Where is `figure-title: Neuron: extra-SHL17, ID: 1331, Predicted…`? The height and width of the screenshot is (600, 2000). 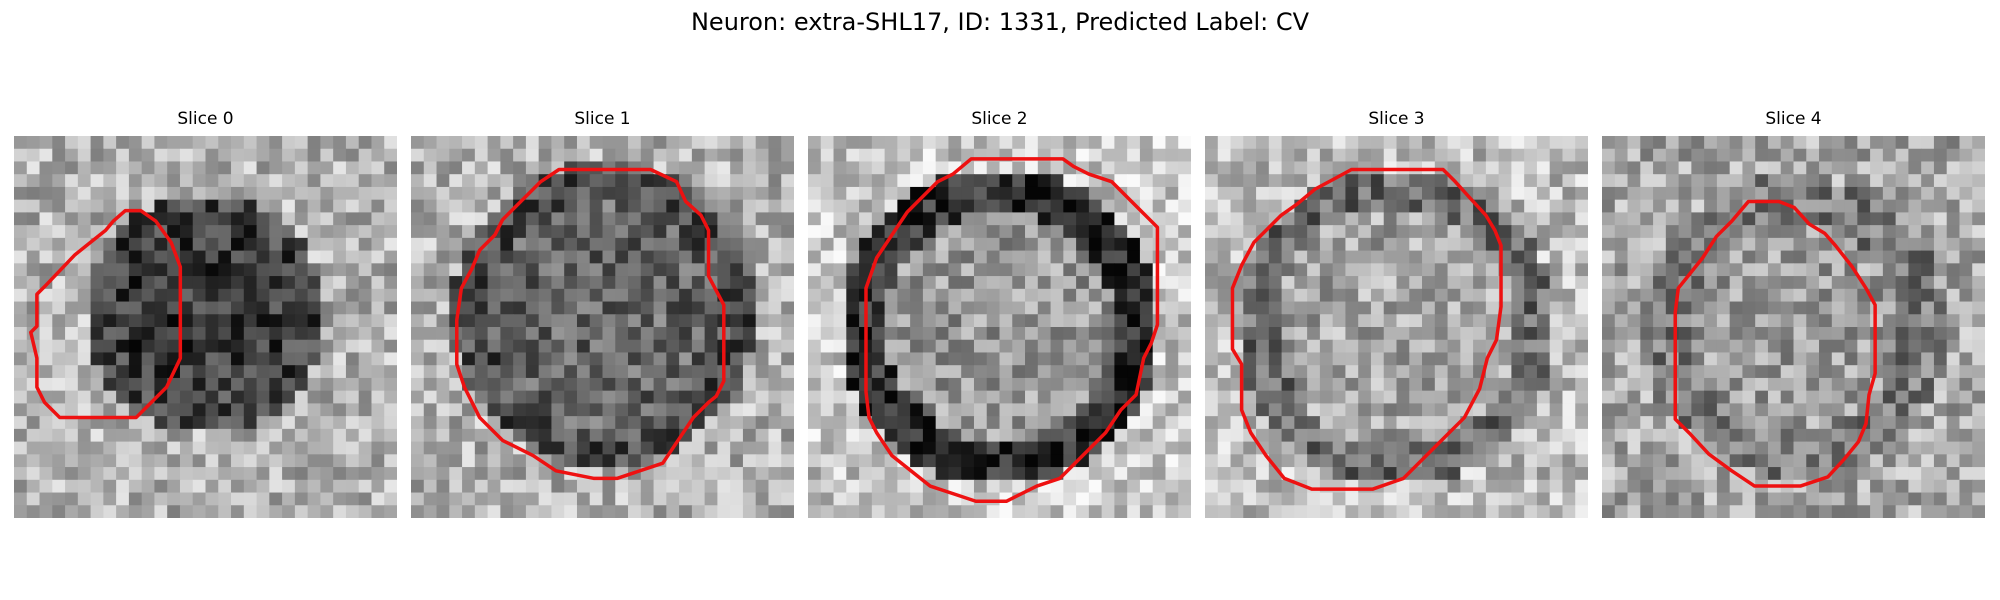 figure-title: Neuron: extra-SHL17, ID: 1331, Predicted… is located at coordinates (1000, 22).